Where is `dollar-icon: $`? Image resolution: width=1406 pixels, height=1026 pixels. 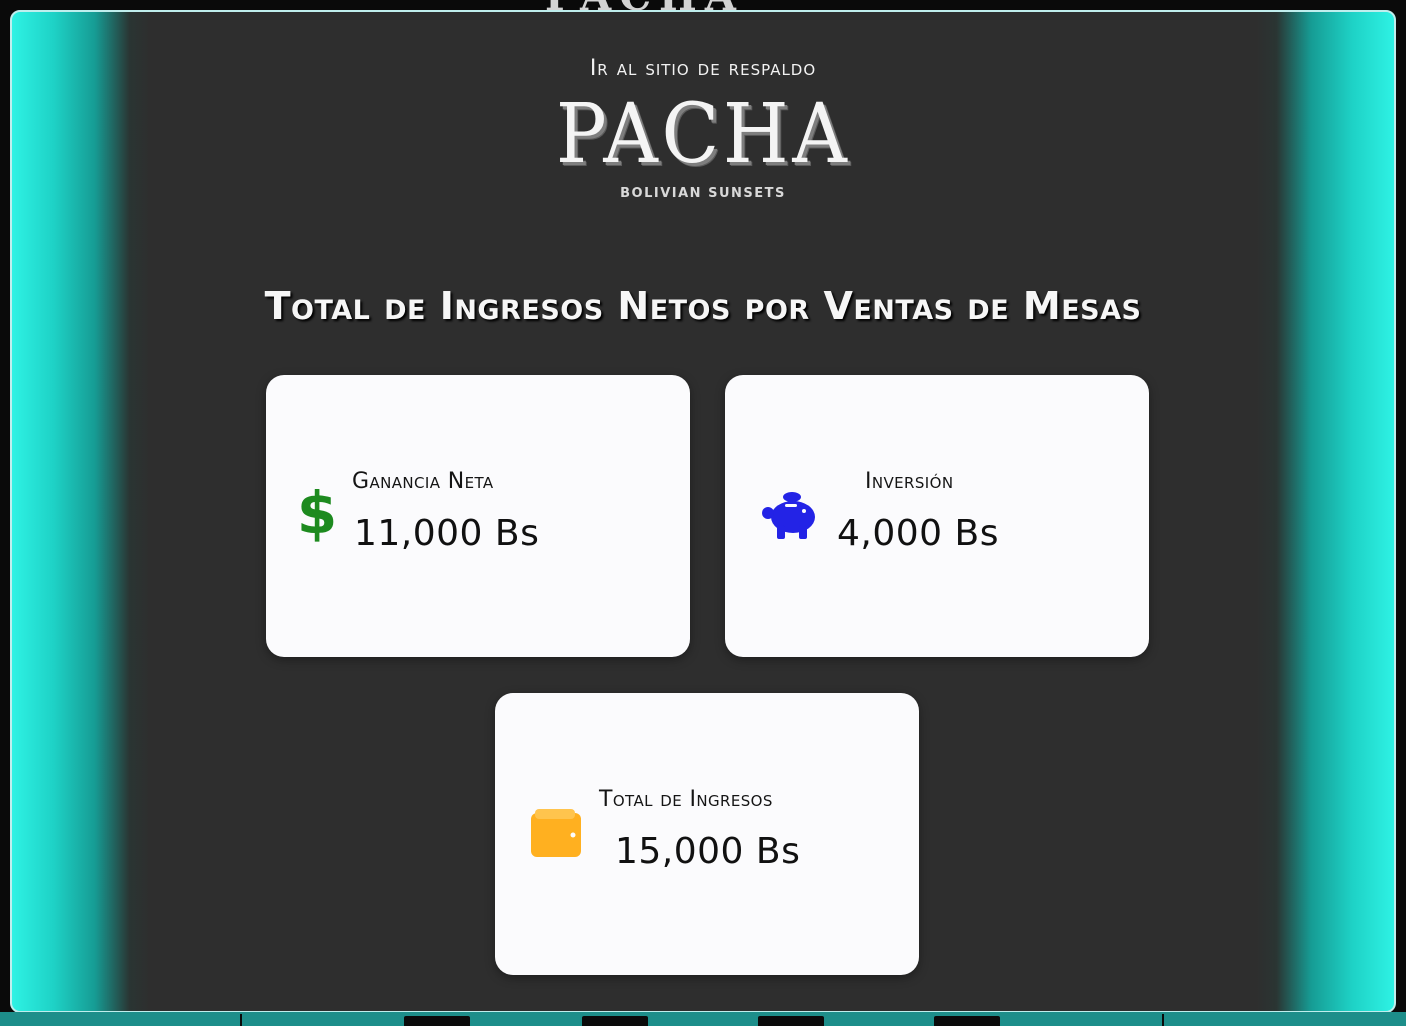 dollar-icon: $ is located at coordinates (317, 513).